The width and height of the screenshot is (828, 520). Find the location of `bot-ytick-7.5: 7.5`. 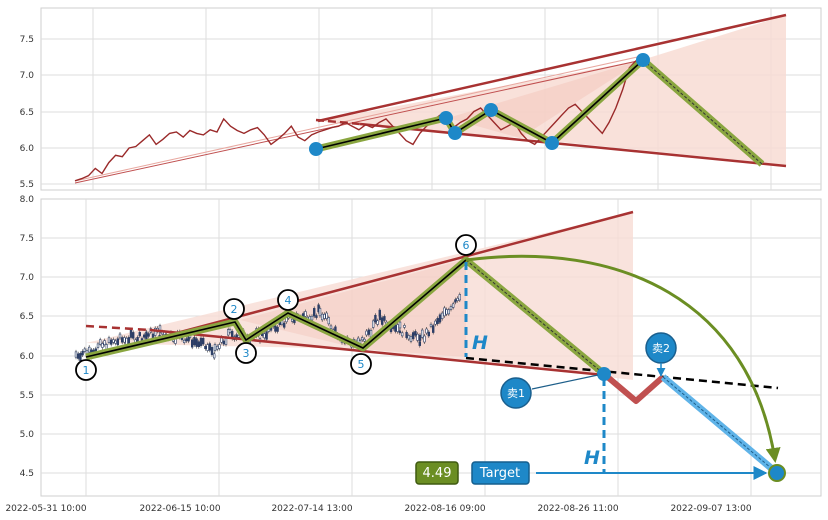

bot-ytick-7.5: 7.5 is located at coordinates (27, 239).